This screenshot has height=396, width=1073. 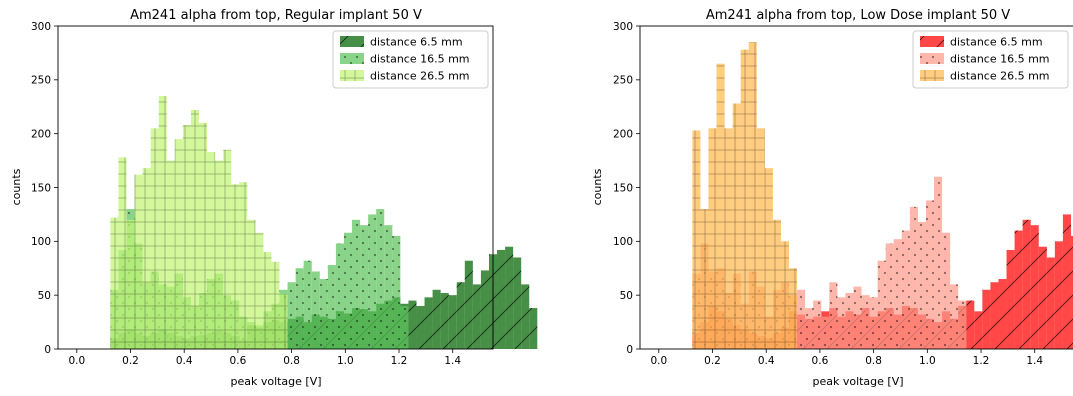 I want to click on y-tick-label: 250, so click(x=41, y=81).